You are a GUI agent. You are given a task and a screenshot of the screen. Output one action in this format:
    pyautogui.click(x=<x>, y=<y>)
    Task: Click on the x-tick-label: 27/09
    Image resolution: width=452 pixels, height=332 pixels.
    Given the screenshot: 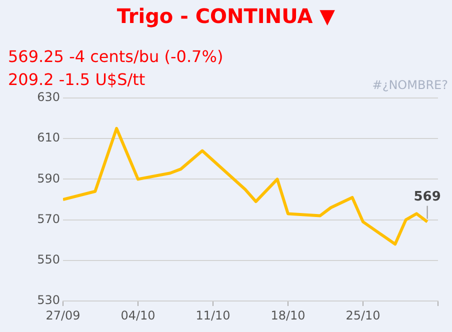 What is the action you would take?
    pyautogui.click(x=63, y=315)
    